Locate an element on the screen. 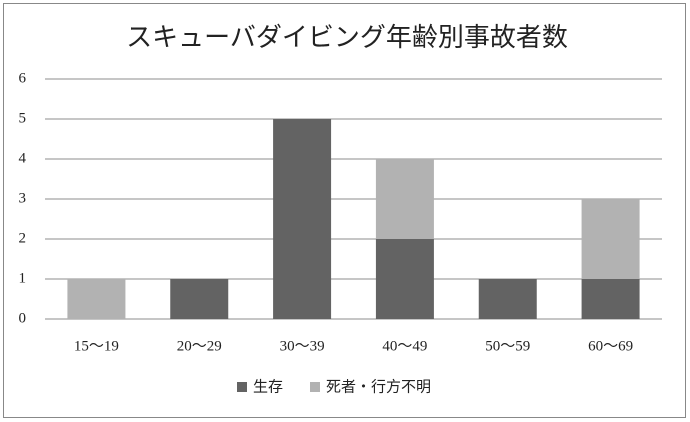  x-tick-label: 30～39 is located at coordinates (302, 346).